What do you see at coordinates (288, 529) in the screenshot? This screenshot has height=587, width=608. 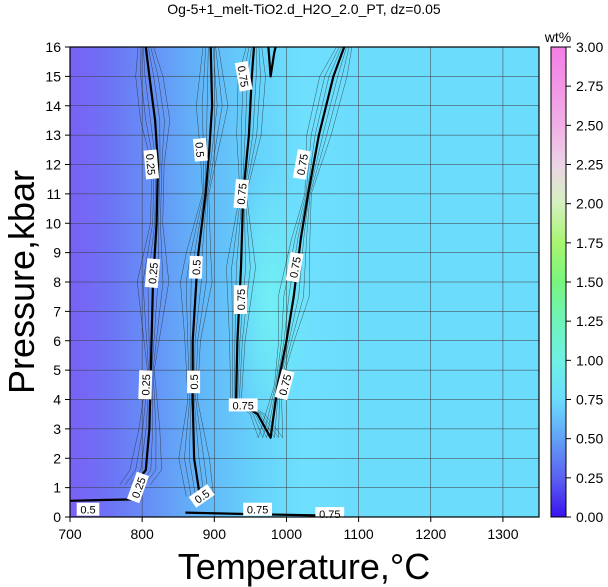 I see `x-axis-ticks: 700 800 900 1000 1100 1200 1300` at bounding box center [288, 529].